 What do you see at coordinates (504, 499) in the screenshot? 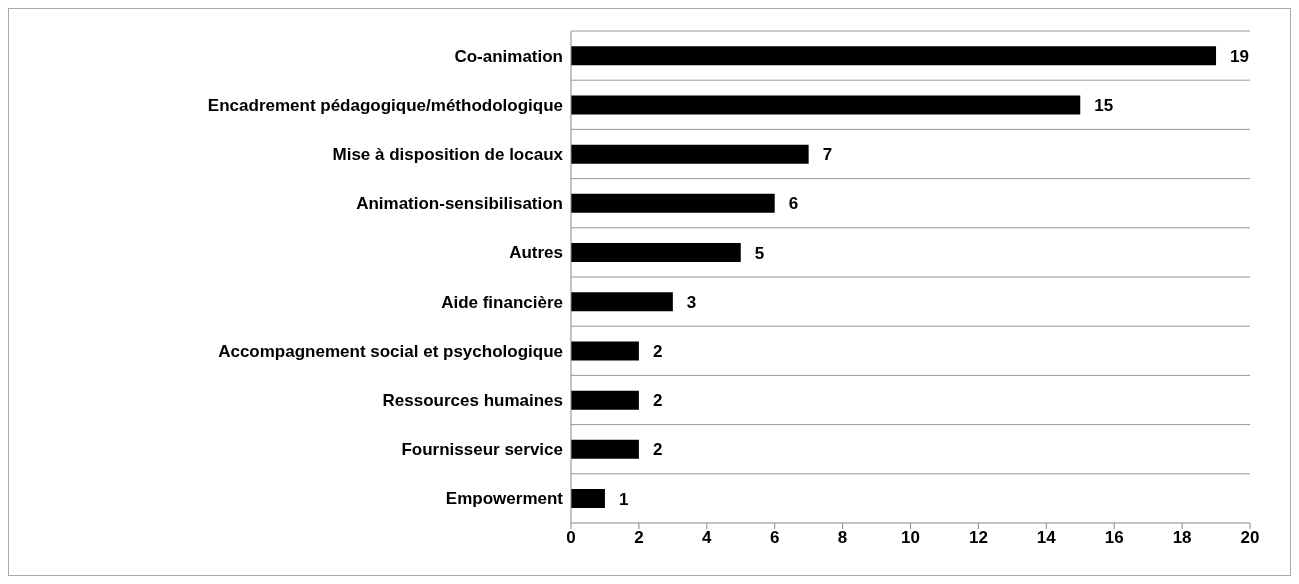
I see `y-tick-label: Empowerment` at bounding box center [504, 499].